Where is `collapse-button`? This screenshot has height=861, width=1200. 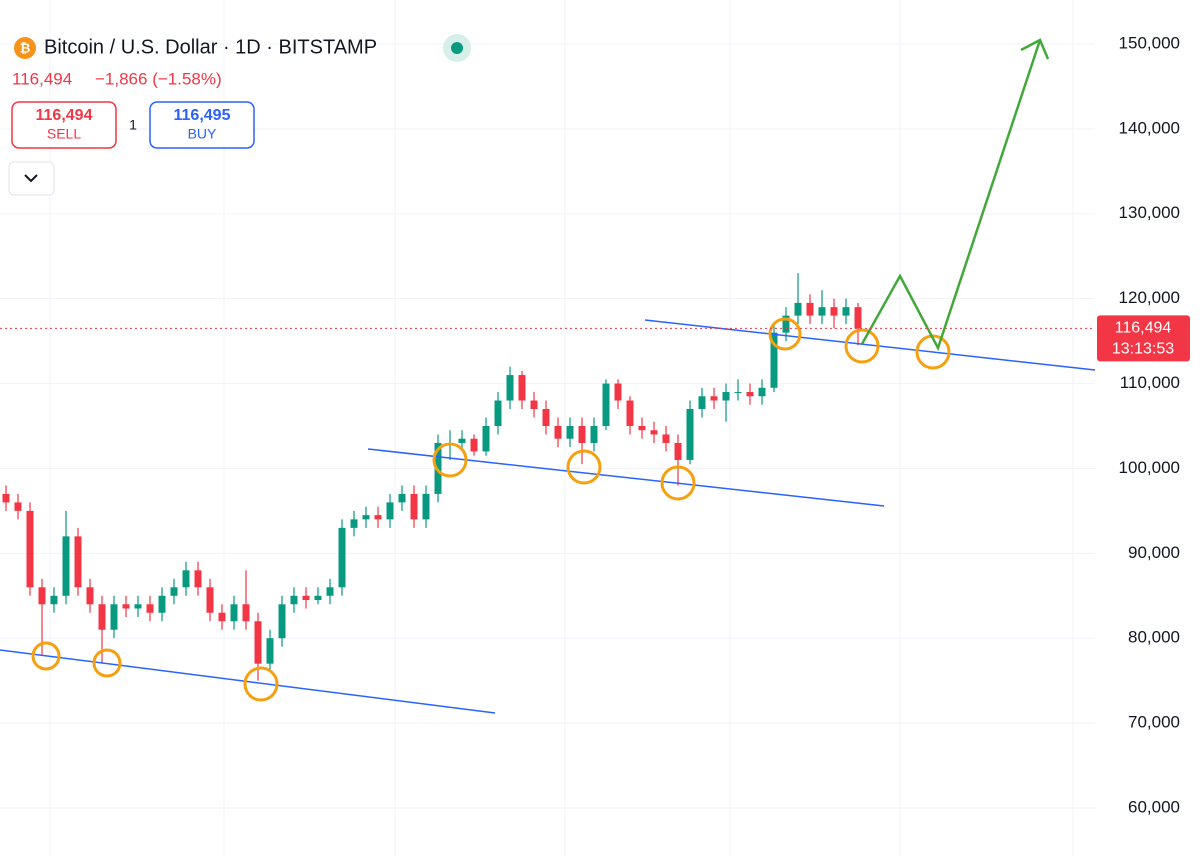
collapse-button is located at coordinates (31, 178).